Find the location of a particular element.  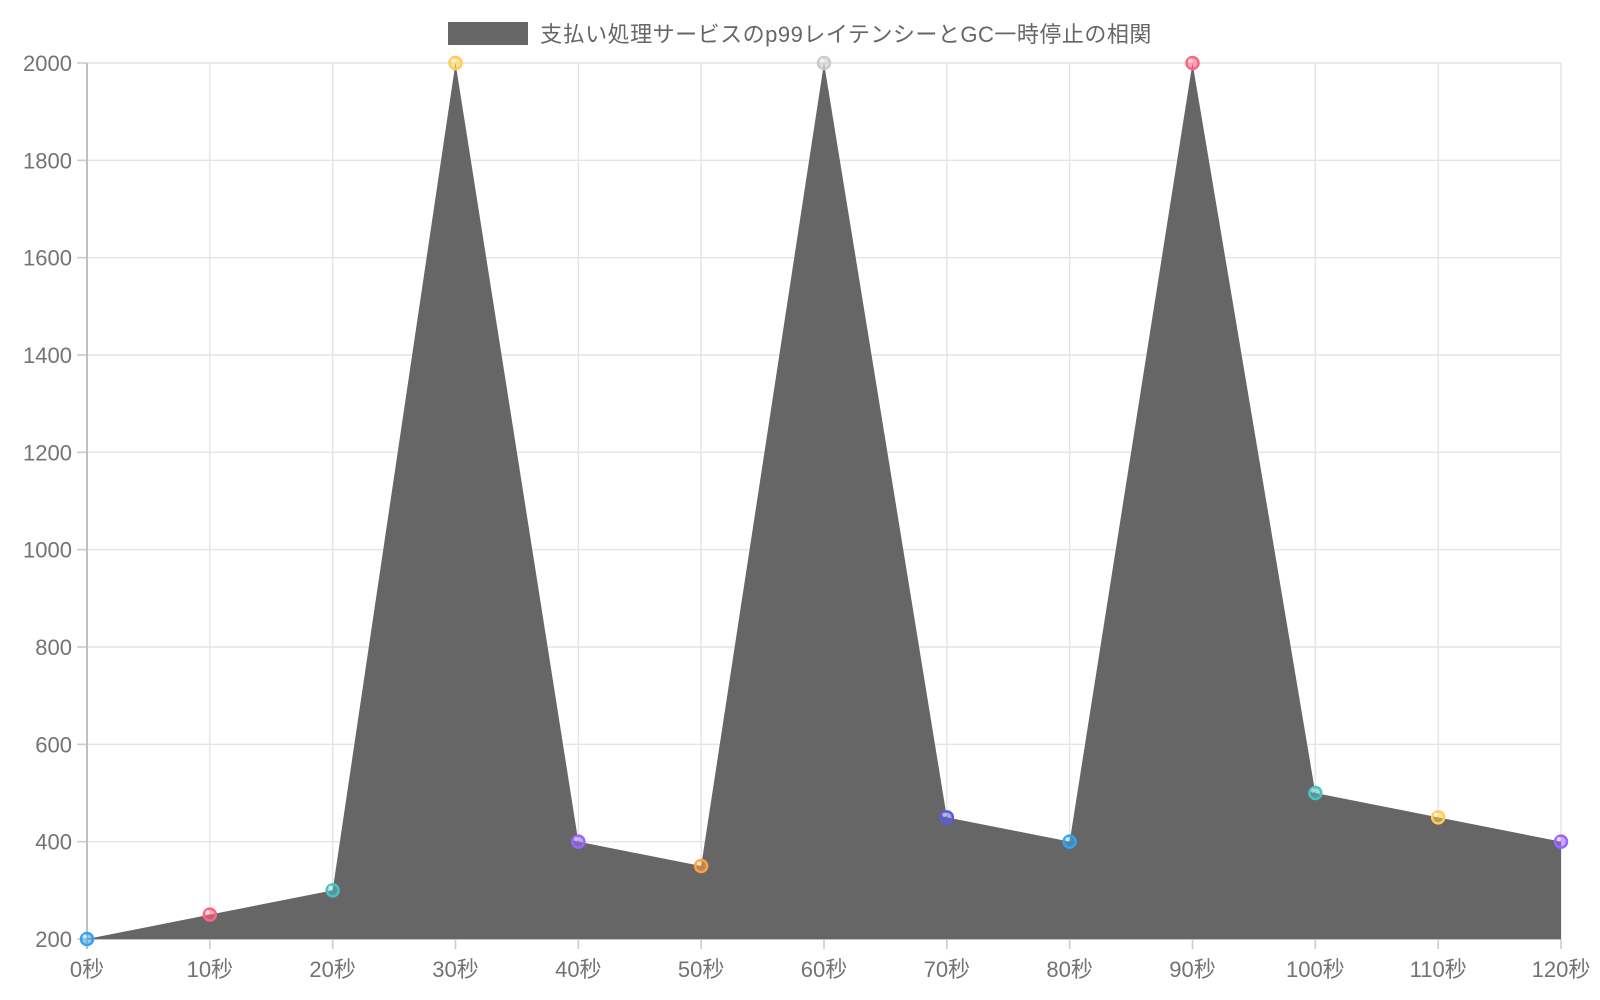

y-tick-label: 600 is located at coordinates (53, 744).